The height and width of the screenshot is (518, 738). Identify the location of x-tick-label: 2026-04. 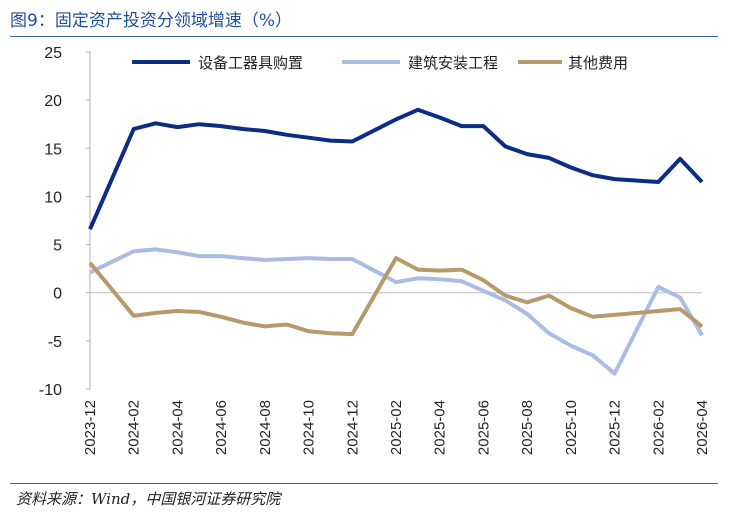
(702, 427).